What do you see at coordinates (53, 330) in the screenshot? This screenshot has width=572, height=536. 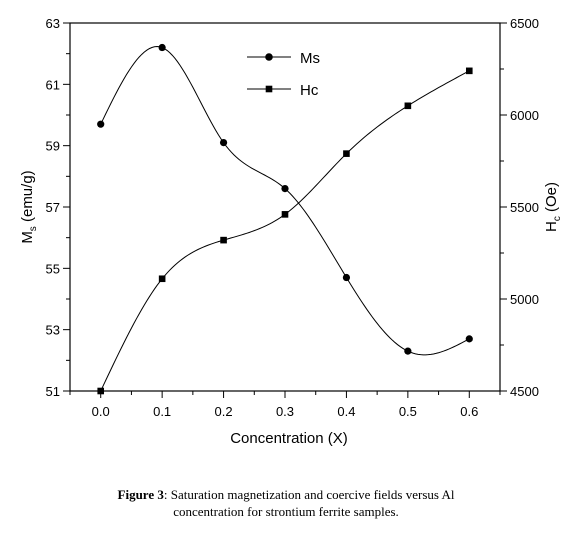 I see `left-y-tick-label: 53` at bounding box center [53, 330].